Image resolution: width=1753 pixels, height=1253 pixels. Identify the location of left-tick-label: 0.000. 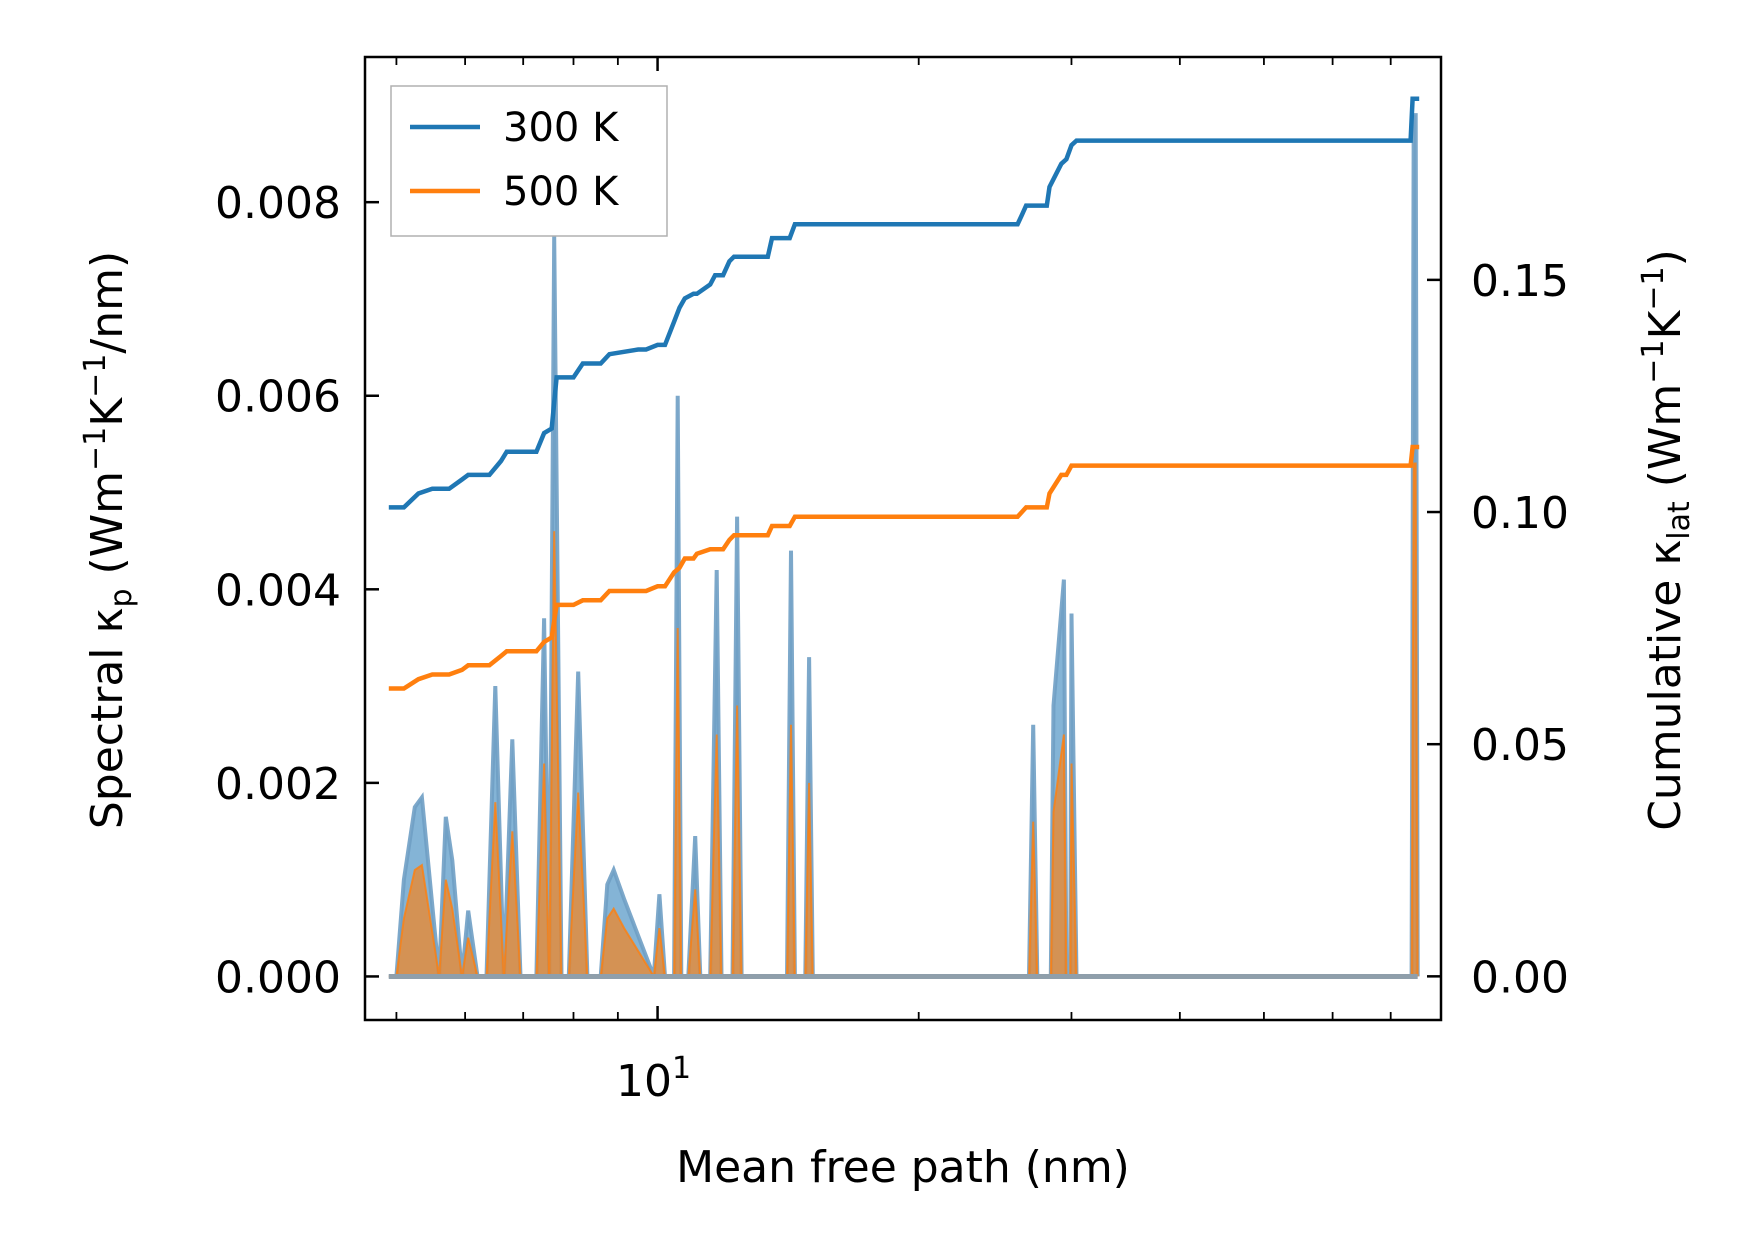
(278, 977).